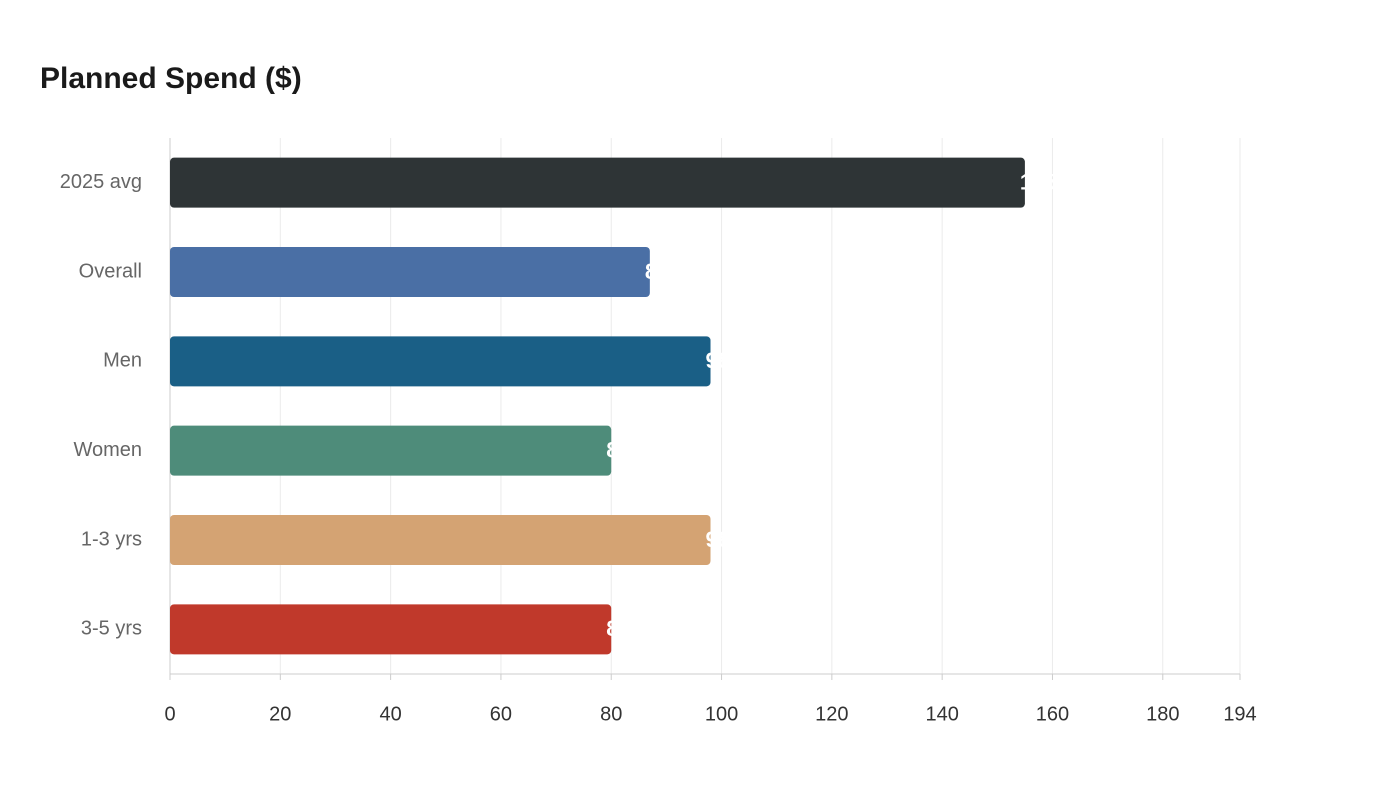  Describe the element at coordinates (110, 271) in the screenshot. I see `y-tick-label: Overall` at that location.